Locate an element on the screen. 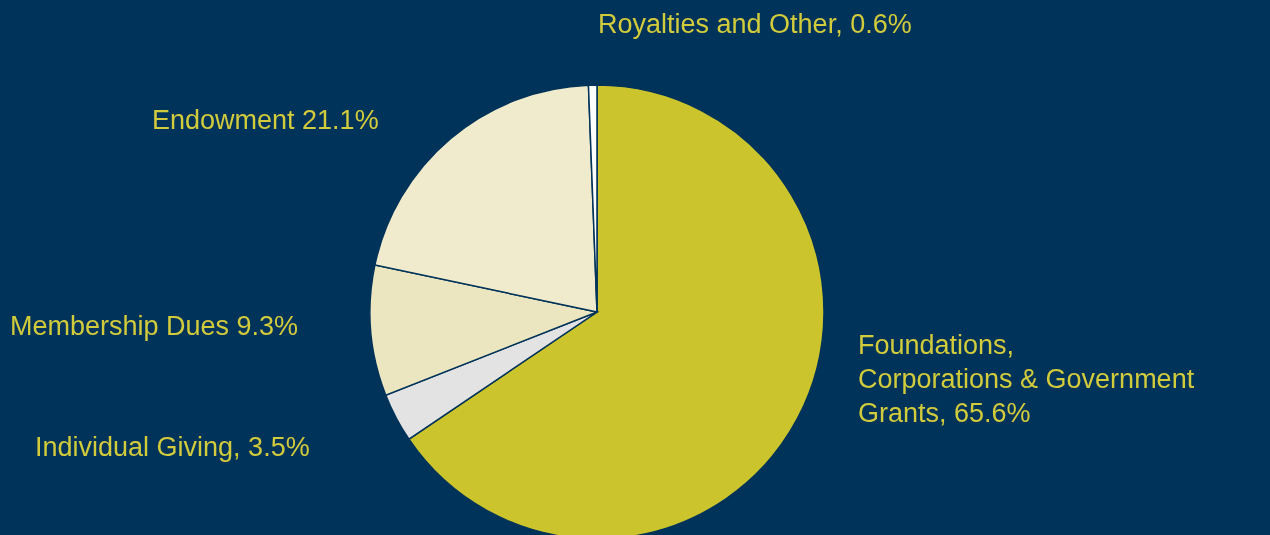  slice-label: Individual Giving, 3.5% is located at coordinates (172, 447).